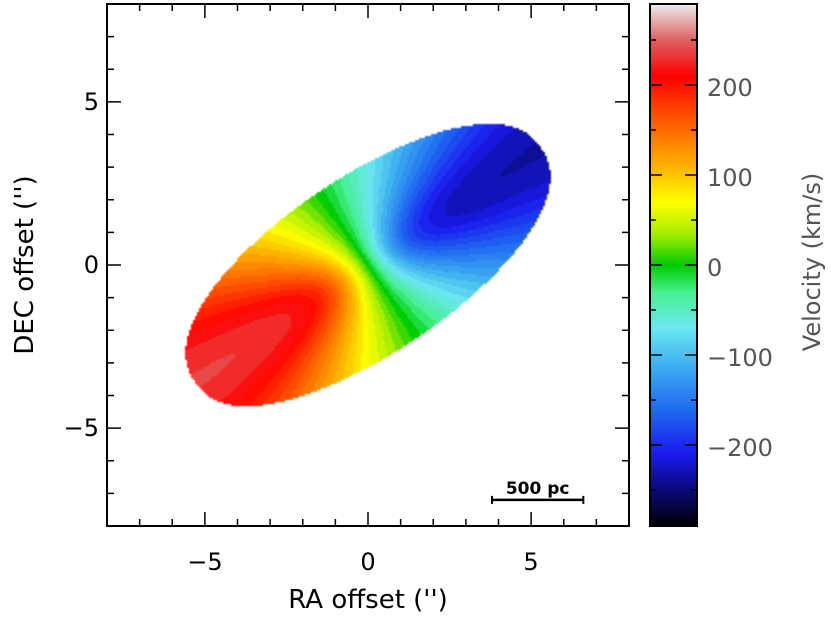 The width and height of the screenshot is (831, 617). What do you see at coordinates (538, 489) in the screenshot?
I see `scale-bar-label: 500 pc` at bounding box center [538, 489].